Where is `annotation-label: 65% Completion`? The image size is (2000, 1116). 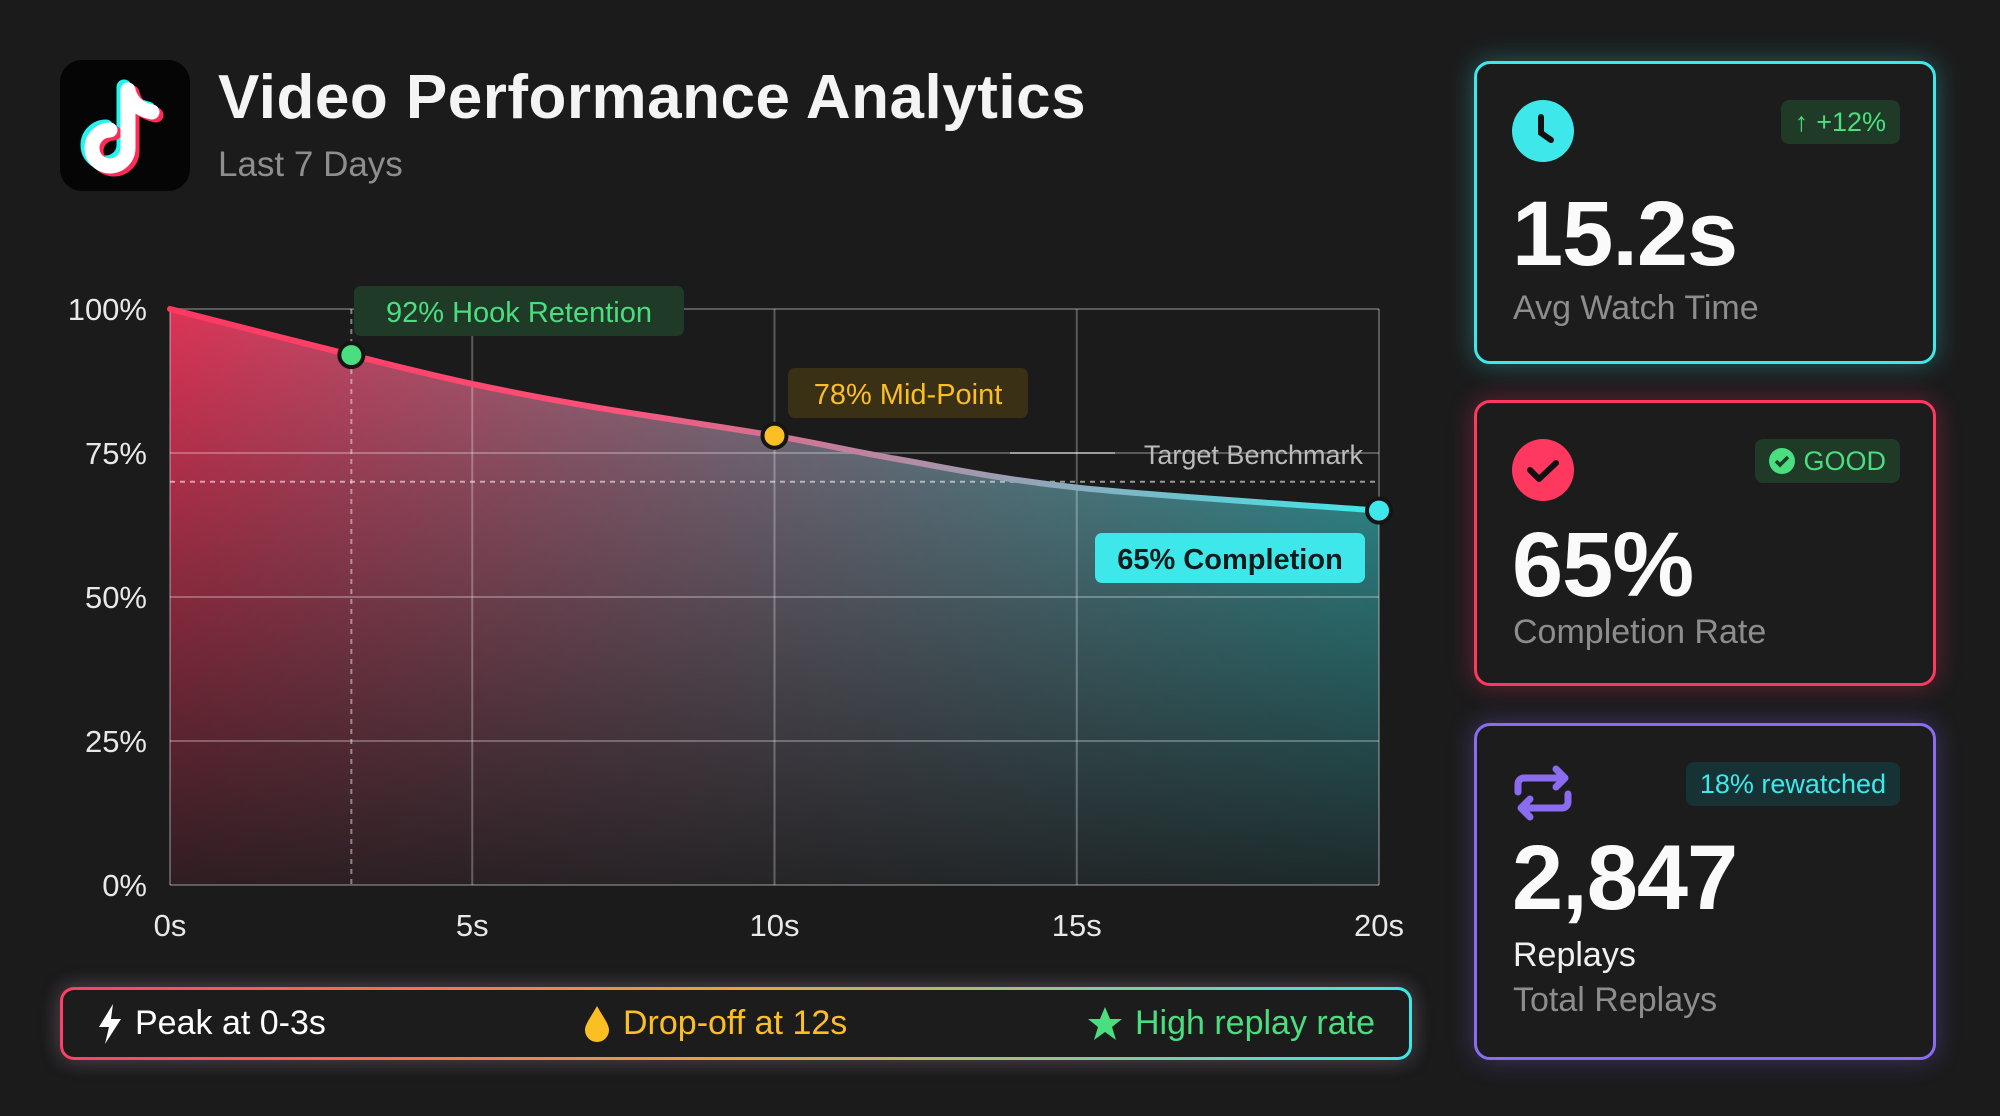
annotation-label: 65% Completion is located at coordinates (1230, 560).